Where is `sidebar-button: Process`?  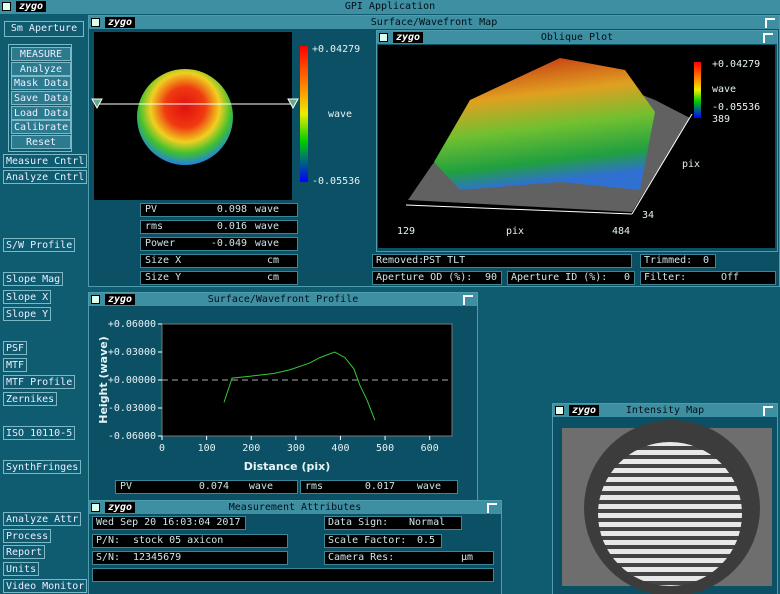
sidebar-button: Process is located at coordinates (27, 536).